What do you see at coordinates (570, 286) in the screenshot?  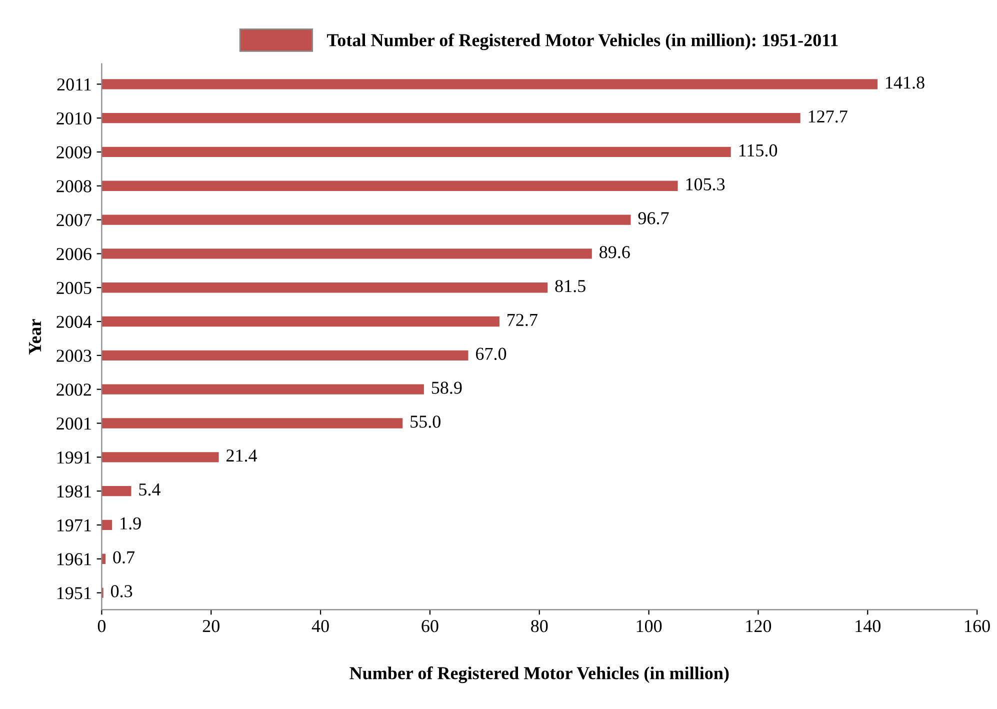 I see `data-label: 81.5` at bounding box center [570, 286].